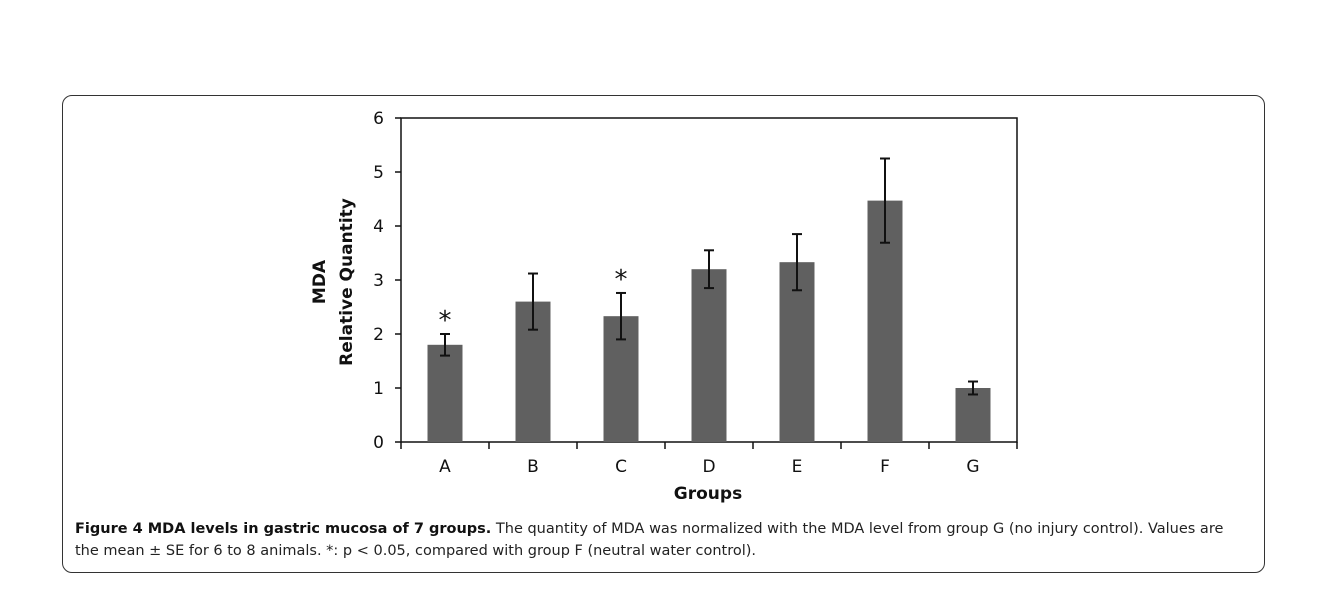  I want to click on y-tick-label: 6, so click(378, 119).